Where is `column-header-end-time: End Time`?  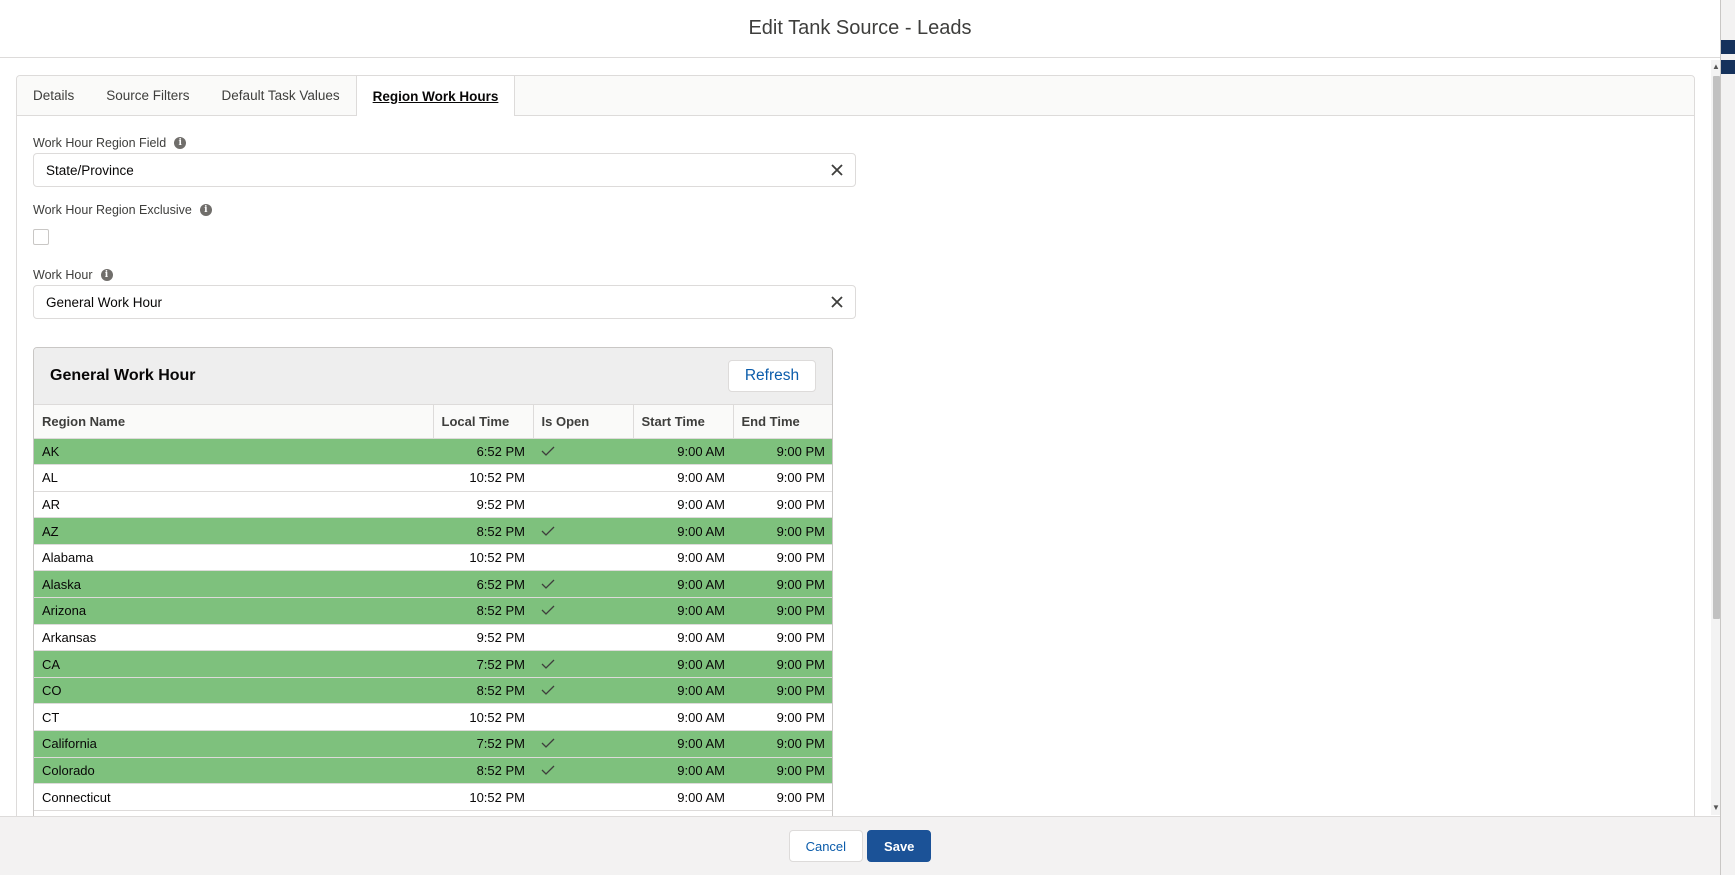
column-header-end-time: End Time is located at coordinates (782, 422).